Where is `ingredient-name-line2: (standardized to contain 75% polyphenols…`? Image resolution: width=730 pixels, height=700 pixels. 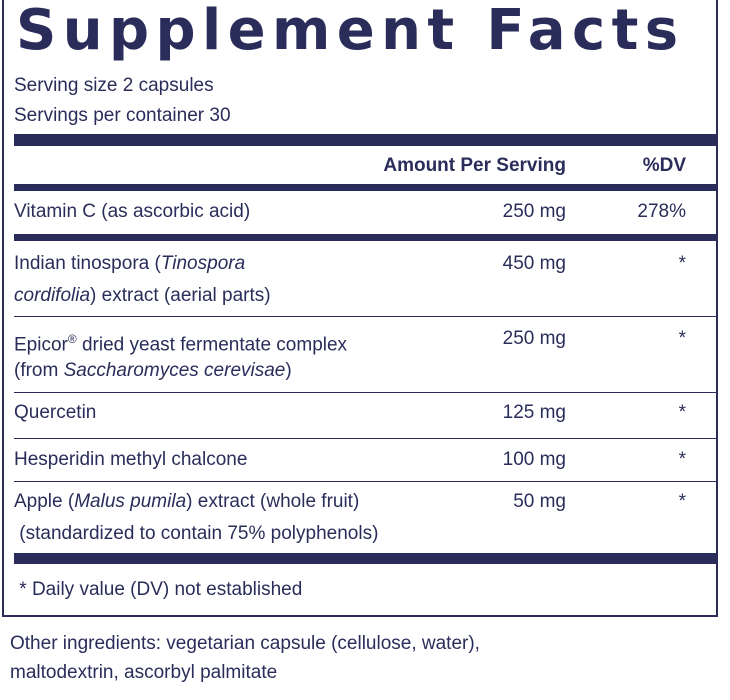 ingredient-name-line2: (standardized to contain 75% polyphenols… is located at coordinates (196, 533).